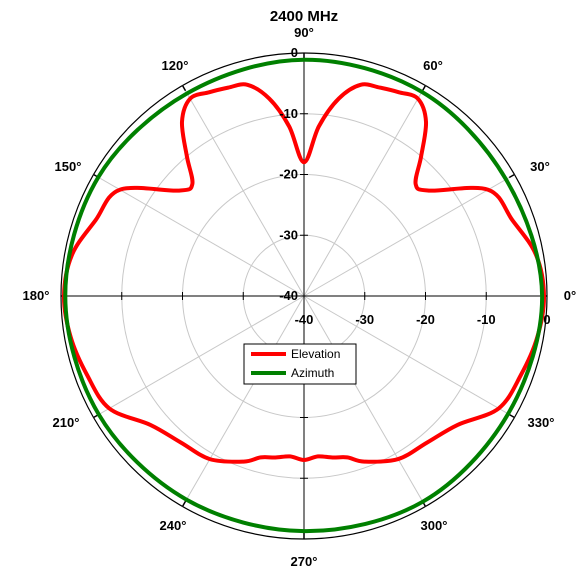  What do you see at coordinates (540, 166) in the screenshot?
I see `angle-tick-label: 30°` at bounding box center [540, 166].